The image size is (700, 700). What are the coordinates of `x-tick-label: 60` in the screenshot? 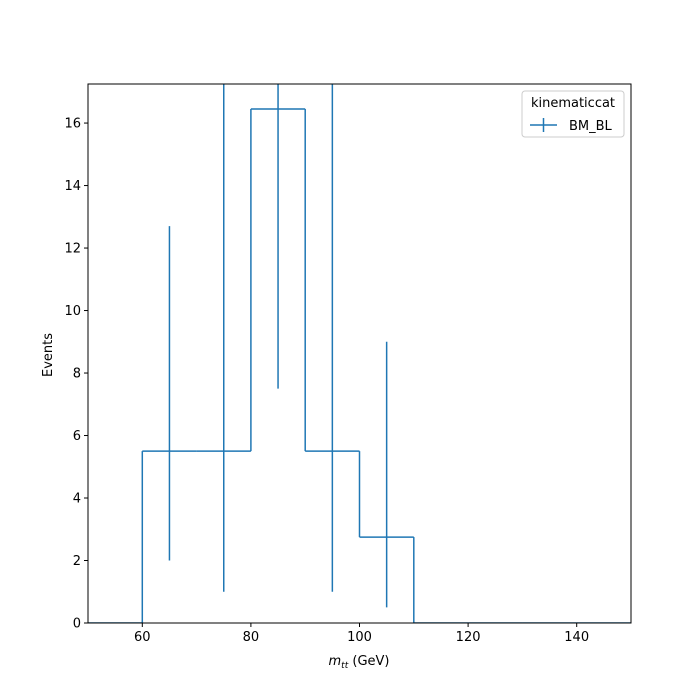 It's located at (142, 637).